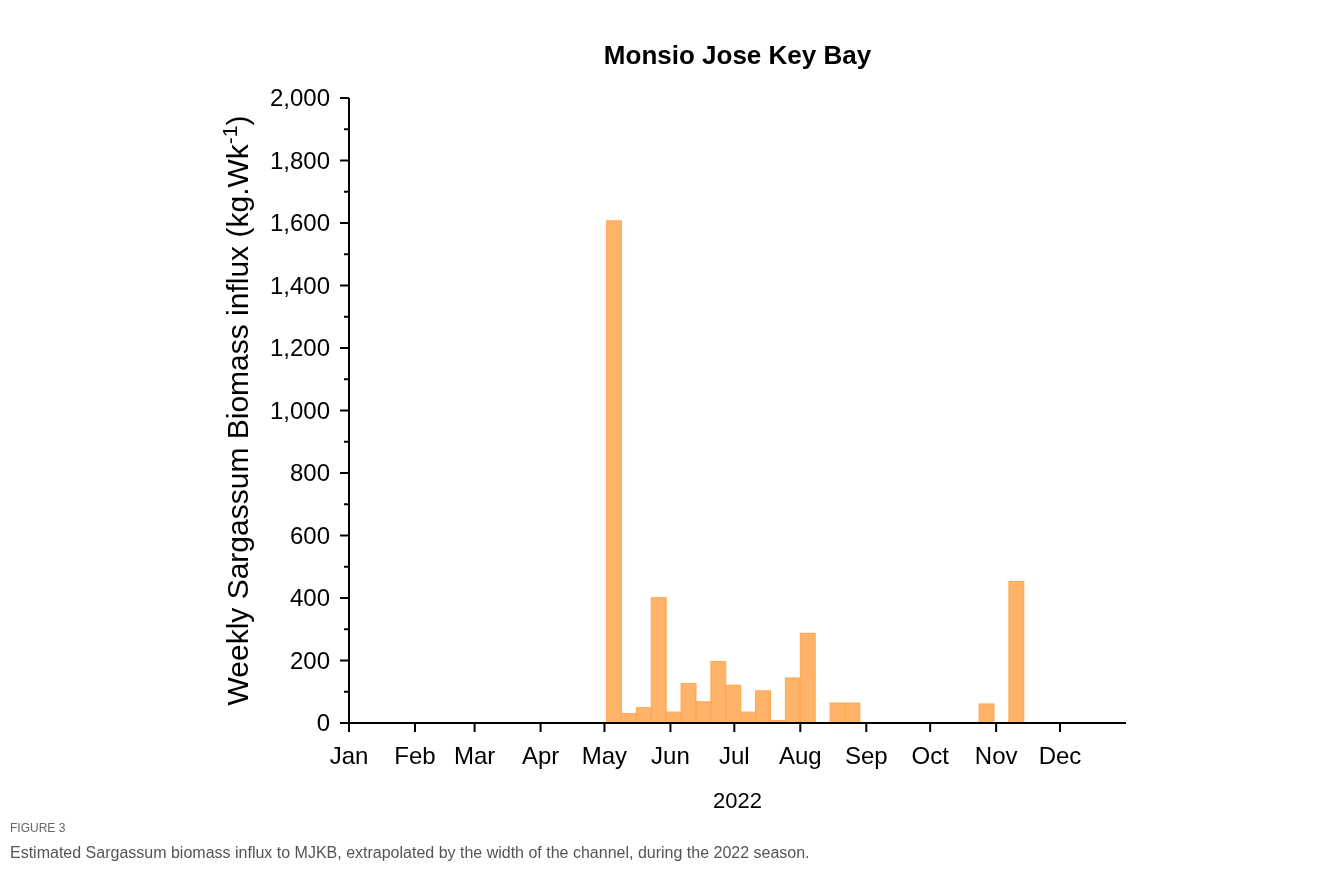  What do you see at coordinates (323, 722) in the screenshot?
I see `y-tick-label: 0` at bounding box center [323, 722].